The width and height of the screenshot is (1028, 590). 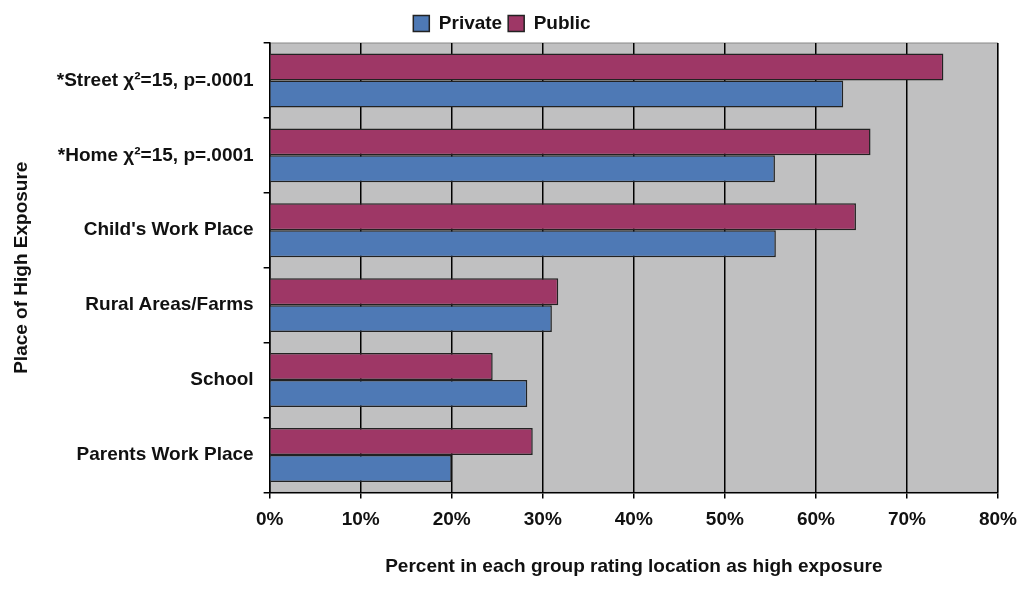 I want to click on y-tick-label: Child's Work Place, so click(x=168, y=229).